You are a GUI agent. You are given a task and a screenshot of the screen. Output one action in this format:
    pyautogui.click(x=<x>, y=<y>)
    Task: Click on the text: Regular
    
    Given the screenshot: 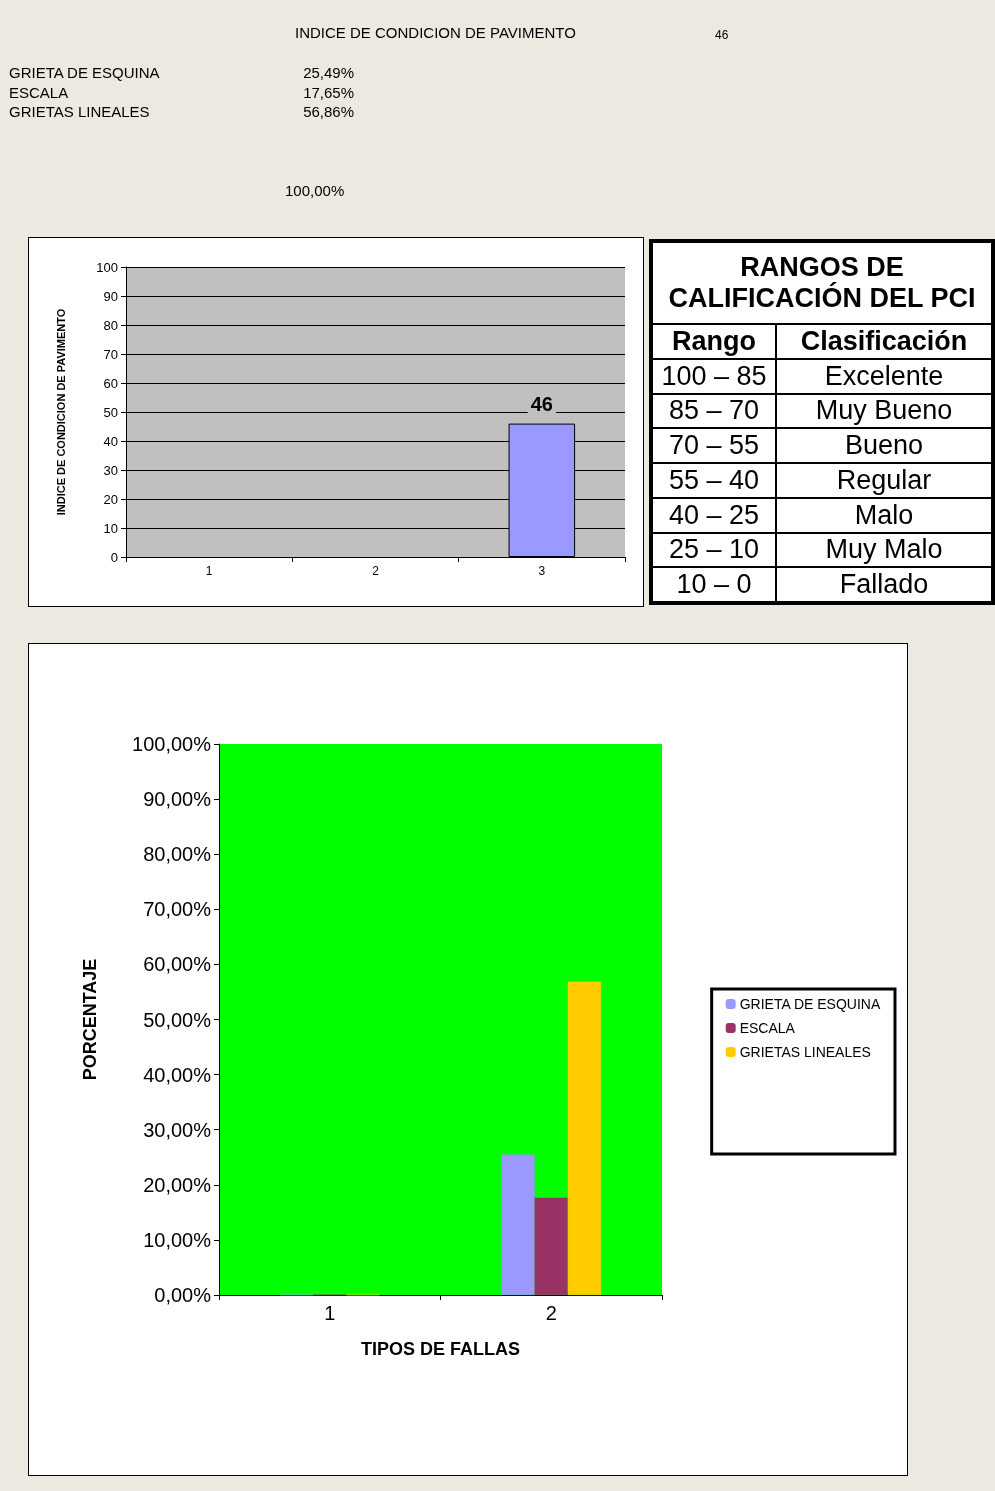 What is the action you would take?
    pyautogui.click(x=884, y=480)
    